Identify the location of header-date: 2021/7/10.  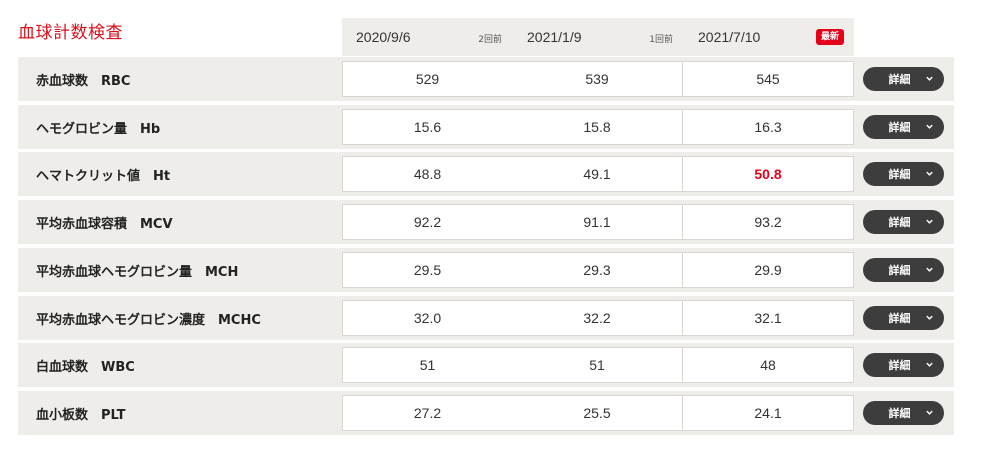
(729, 37).